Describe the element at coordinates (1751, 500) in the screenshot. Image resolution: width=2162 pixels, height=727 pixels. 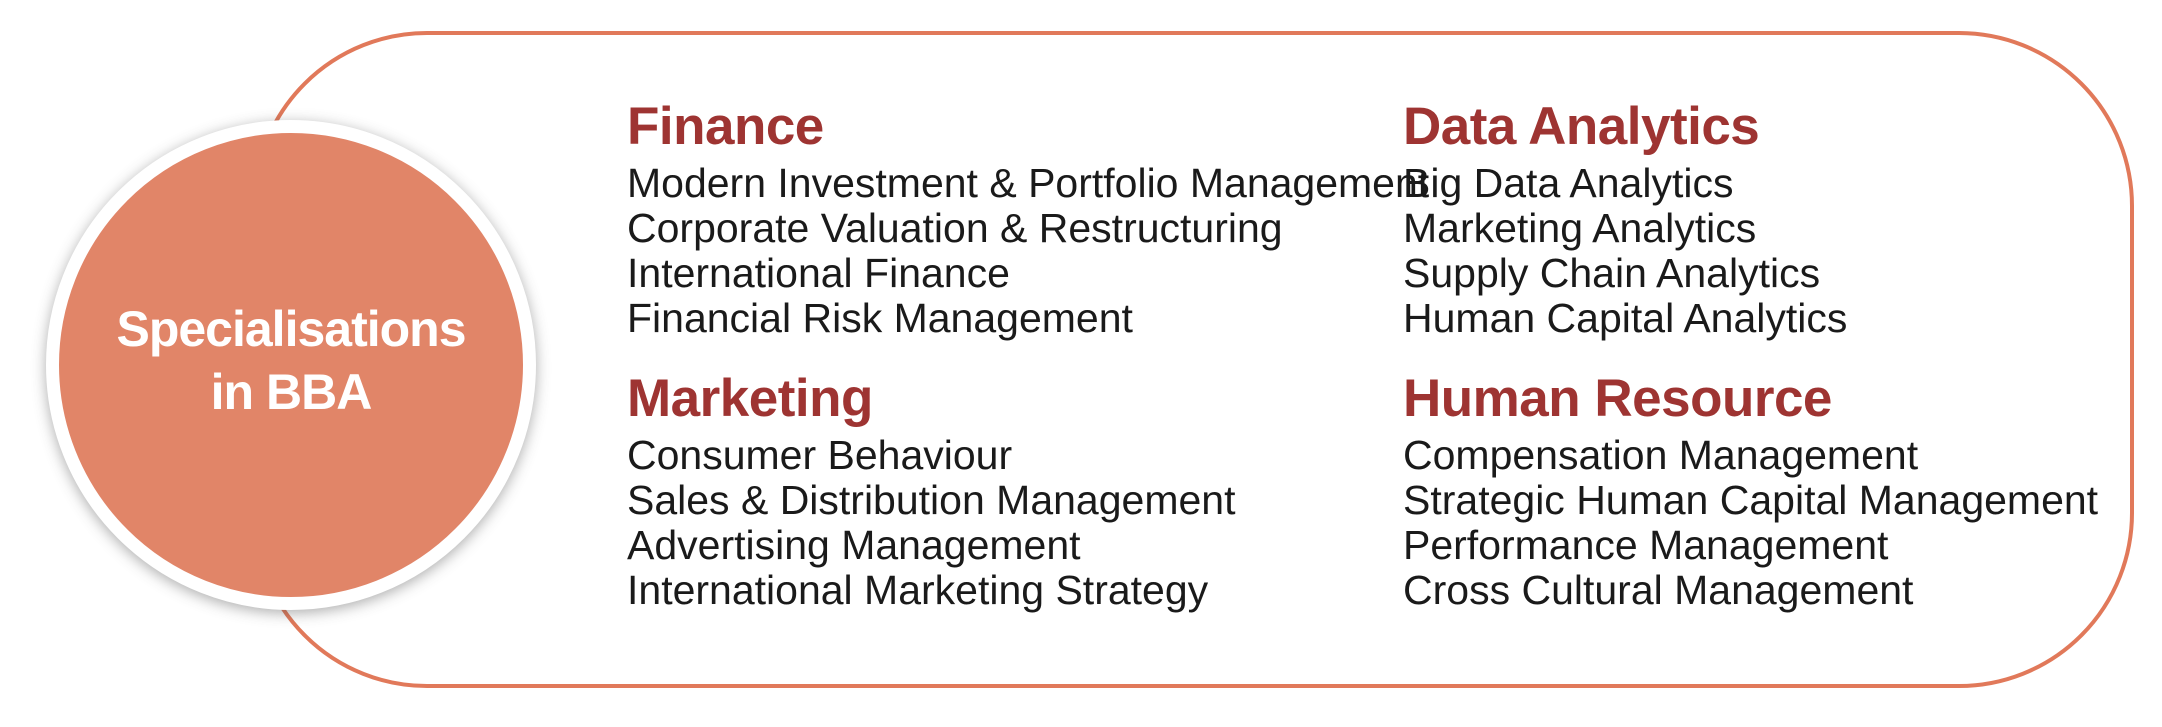
I see `list-item: Strategic Human Capital Management` at that location.